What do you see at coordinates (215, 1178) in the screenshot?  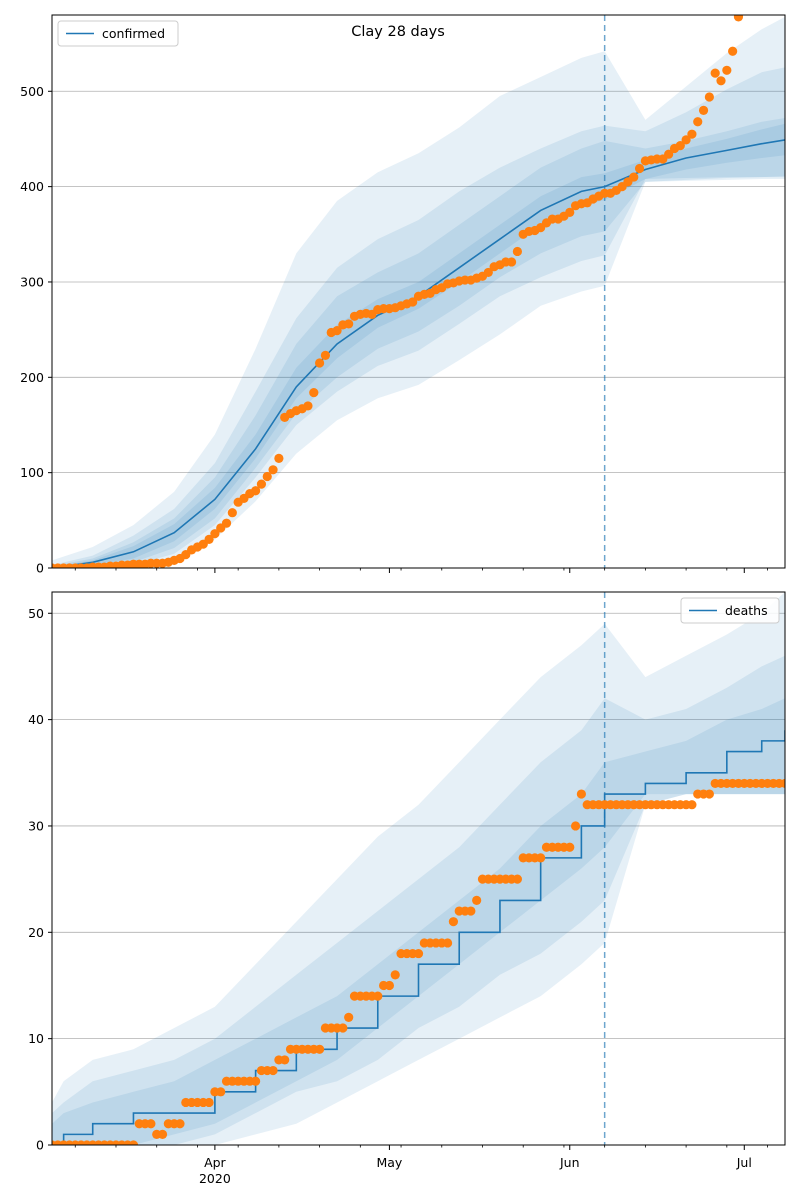 I see `x-tick-sublabel: 2020` at bounding box center [215, 1178].